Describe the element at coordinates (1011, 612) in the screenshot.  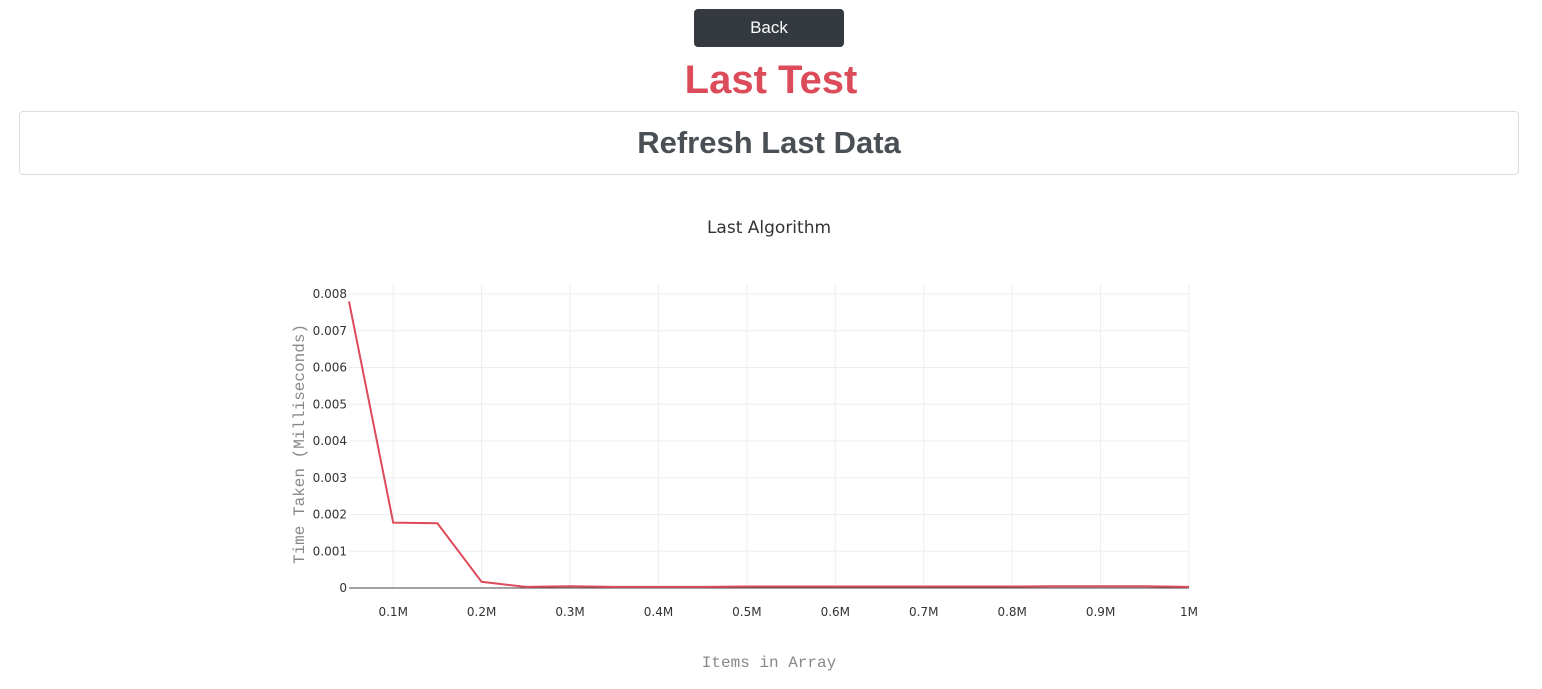
I see `x-tick-label: 0.8M` at that location.